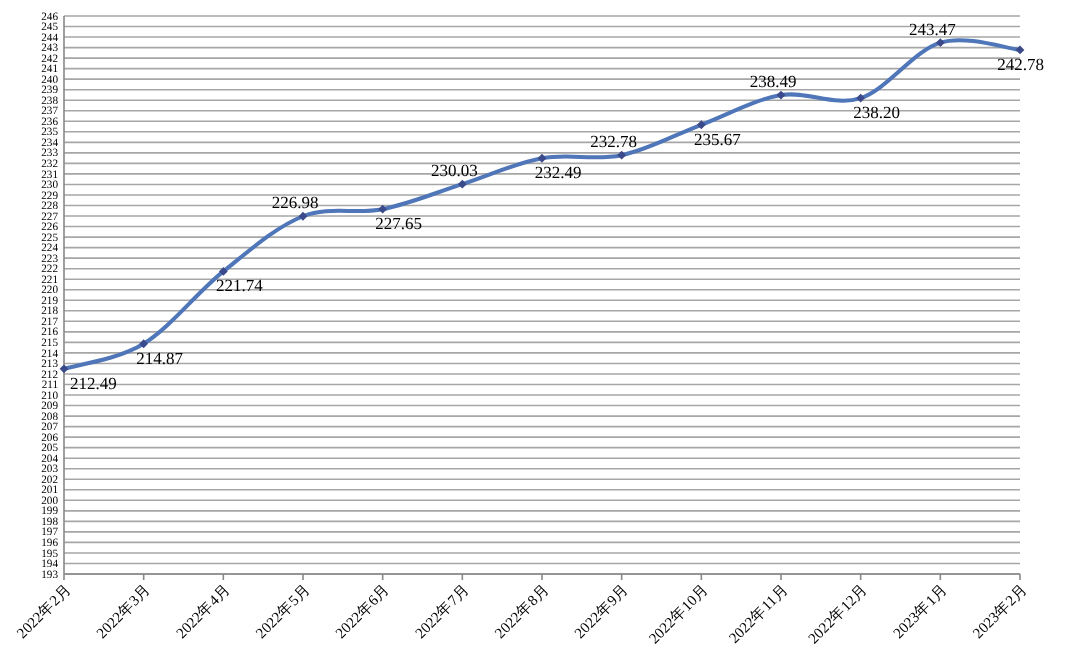  What do you see at coordinates (93, 382) in the screenshot?
I see `text: 212.49` at bounding box center [93, 382].